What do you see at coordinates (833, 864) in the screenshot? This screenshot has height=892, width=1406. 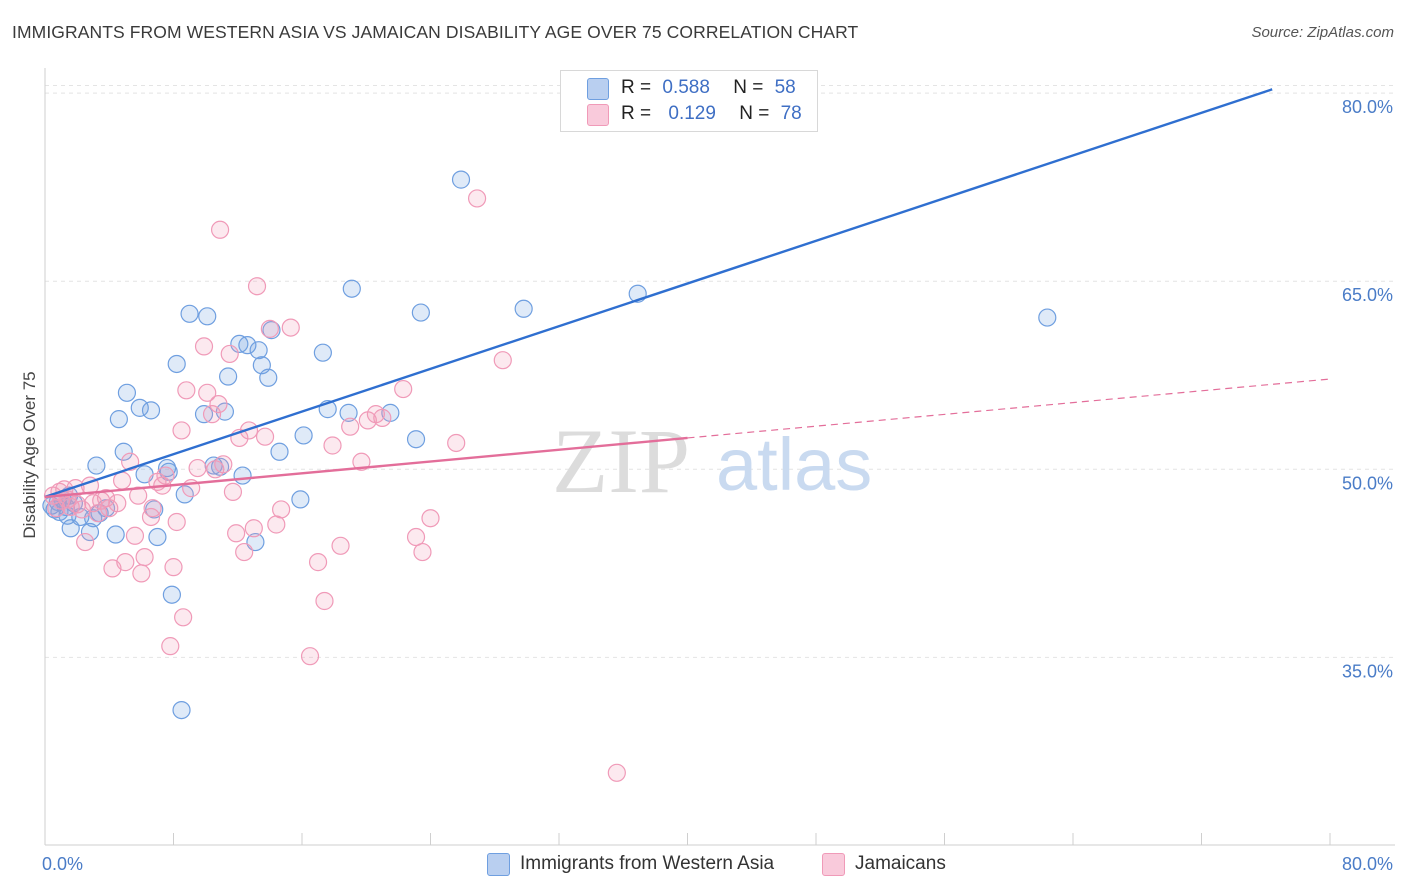 I see `bottom-legend-swatch-pink` at bounding box center [833, 864].